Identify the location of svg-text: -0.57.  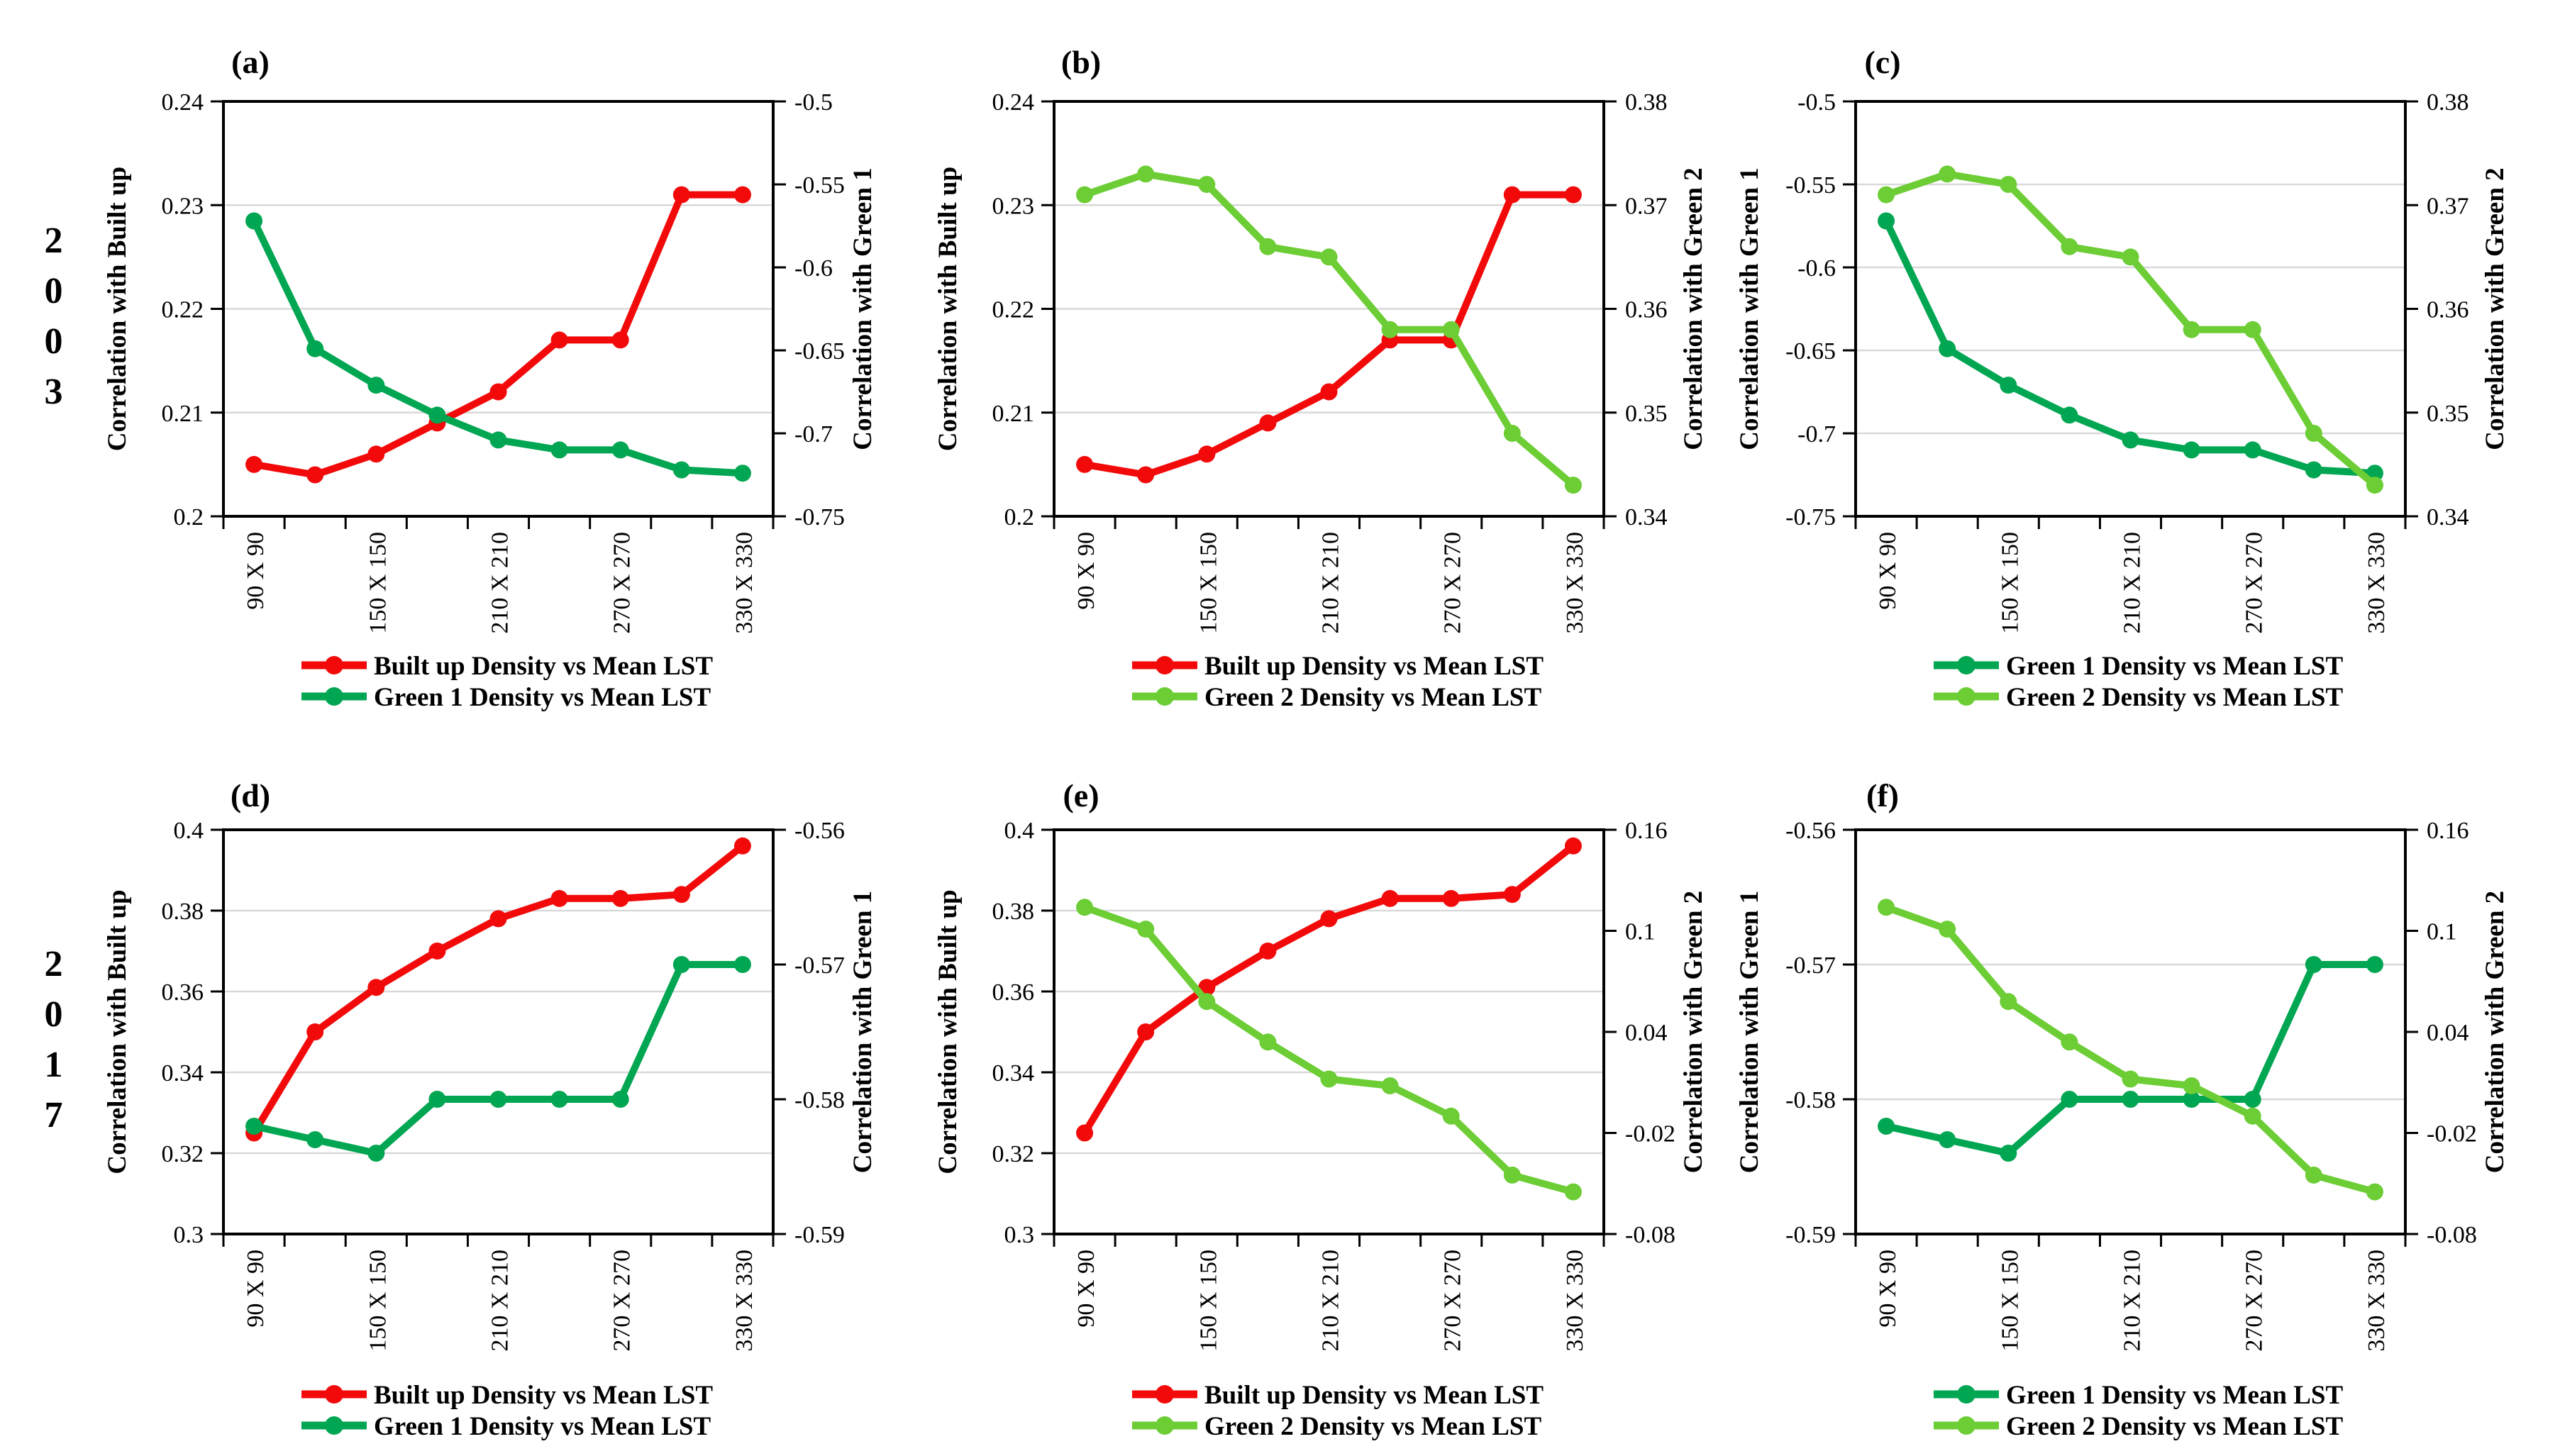
(819, 966).